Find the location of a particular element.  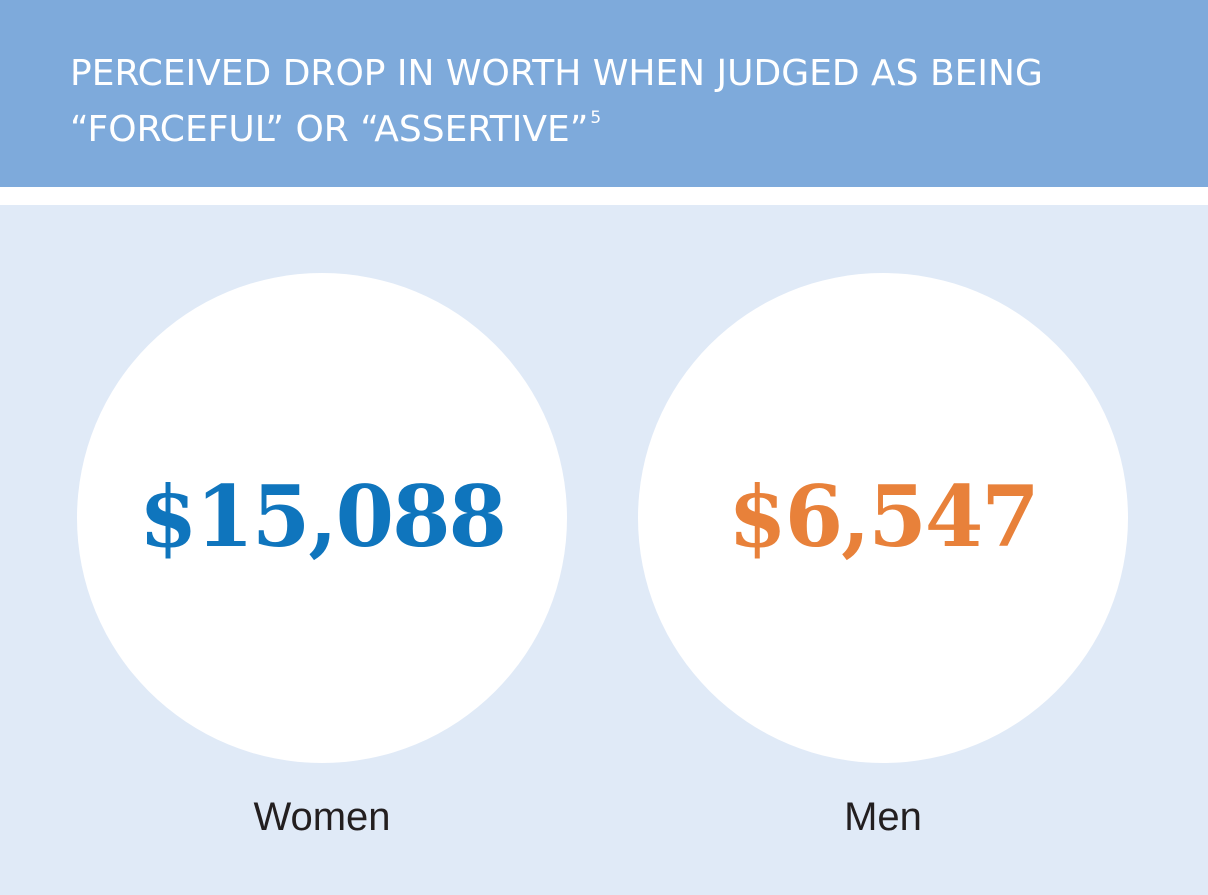

women-category-label: Women is located at coordinates (322, 817).